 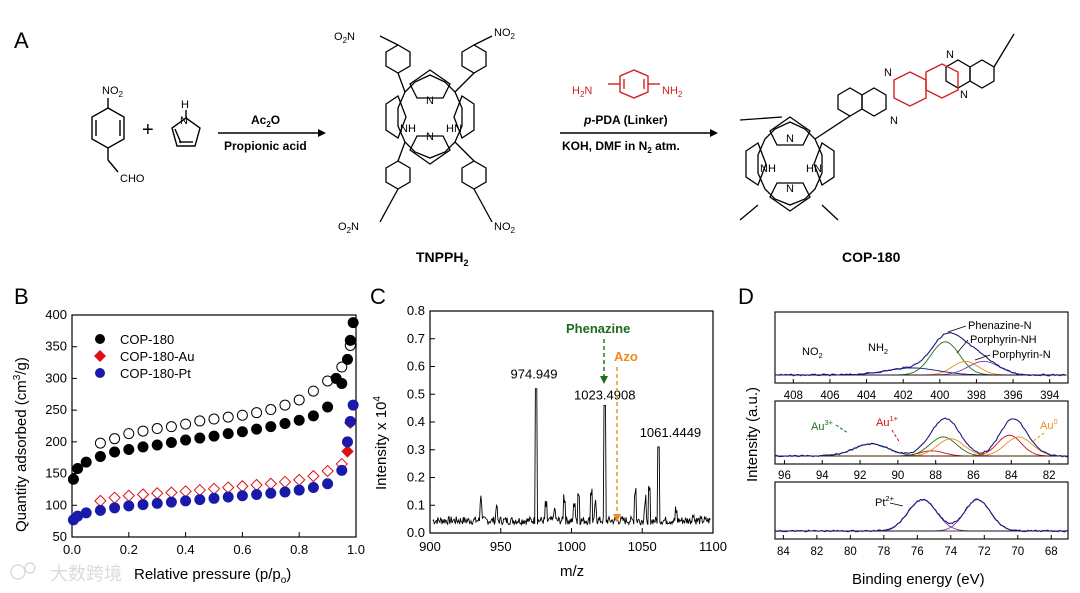 I want to click on d-xtick-label: 88, so click(x=935, y=476).